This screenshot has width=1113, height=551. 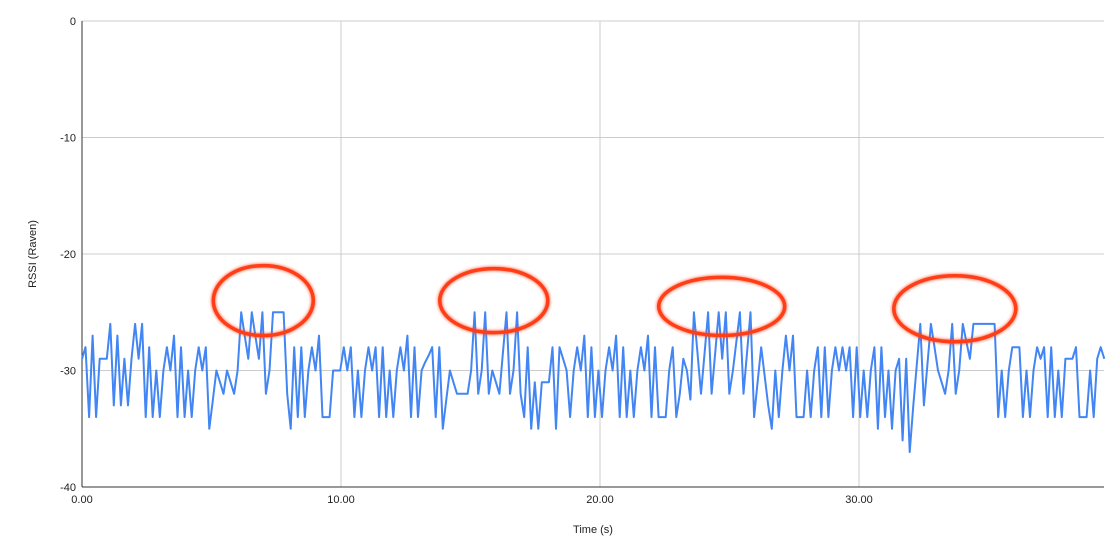 What do you see at coordinates (614, 303) in the screenshot?
I see `annotation-layer` at bounding box center [614, 303].